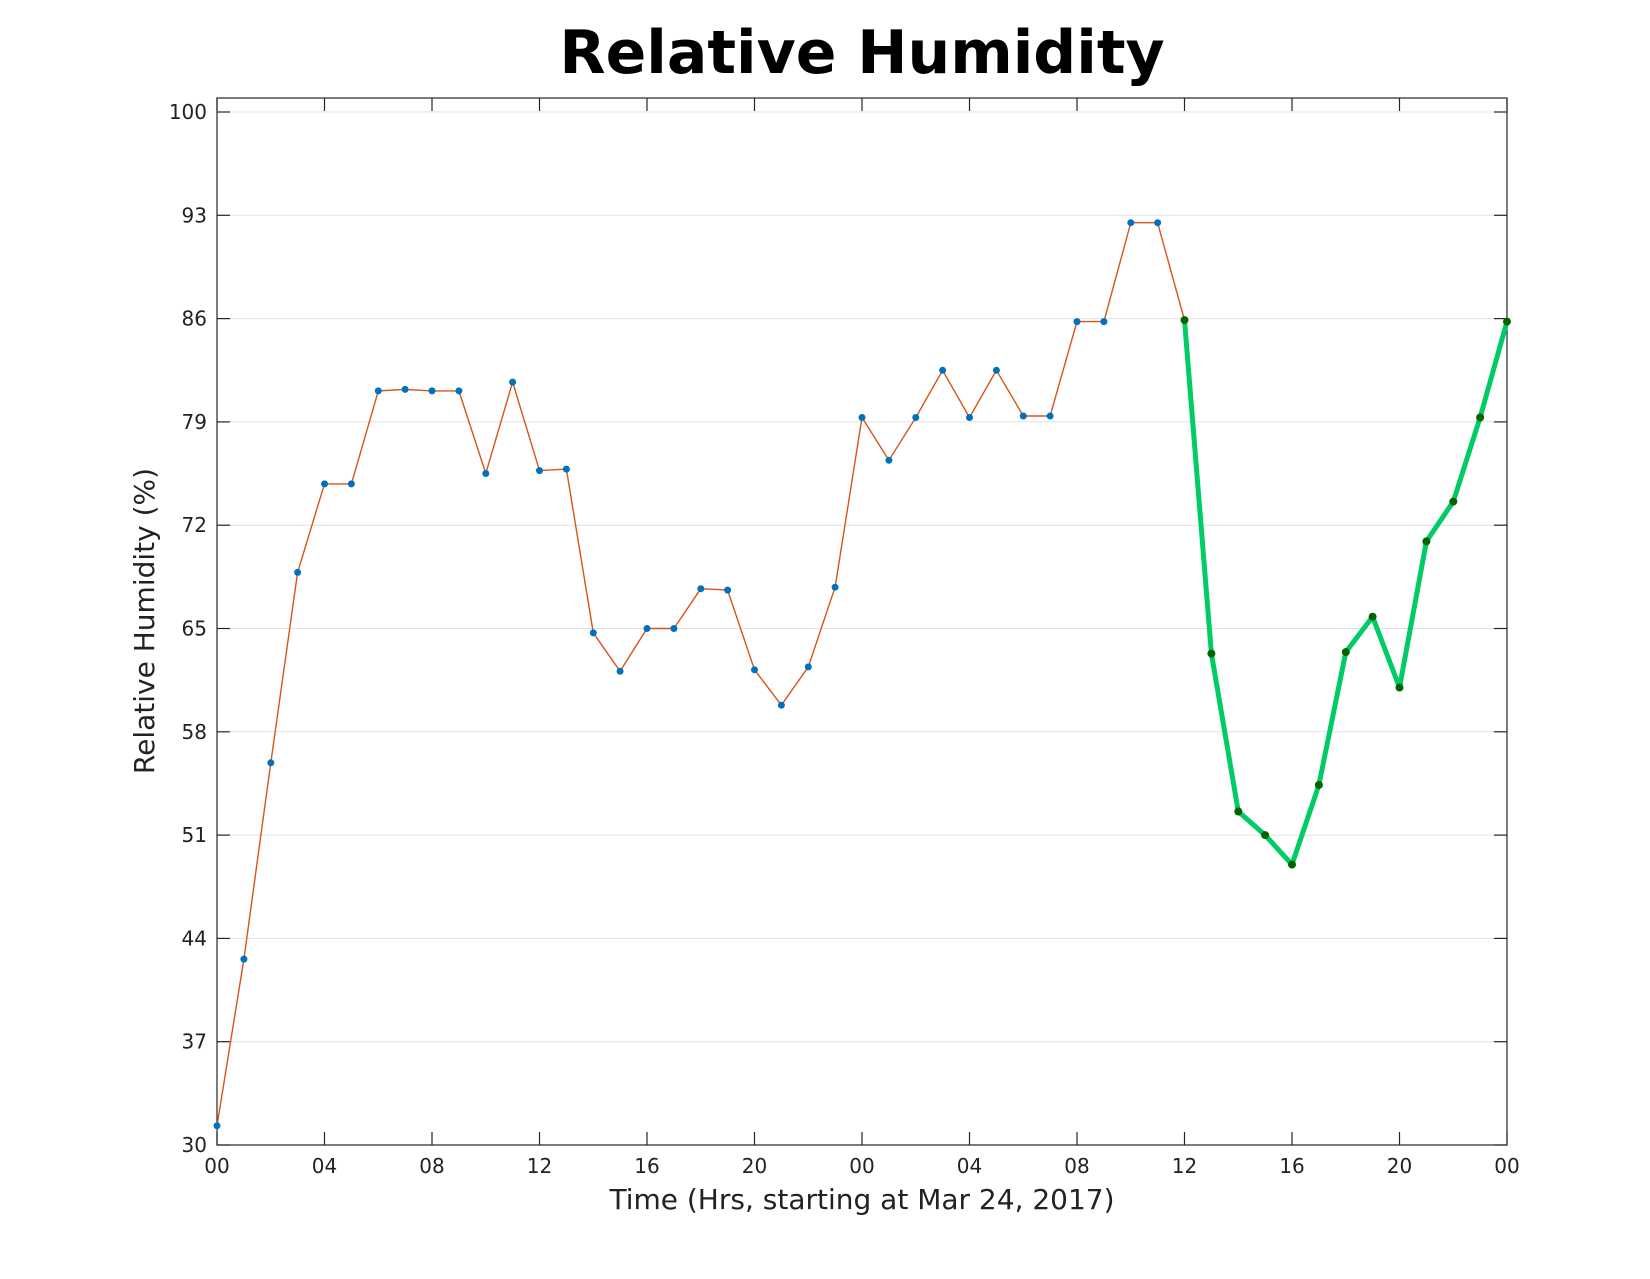 The width and height of the screenshot is (1650, 1279). Describe the element at coordinates (194, 1145) in the screenshot. I see `y-tick-label: 30` at that location.